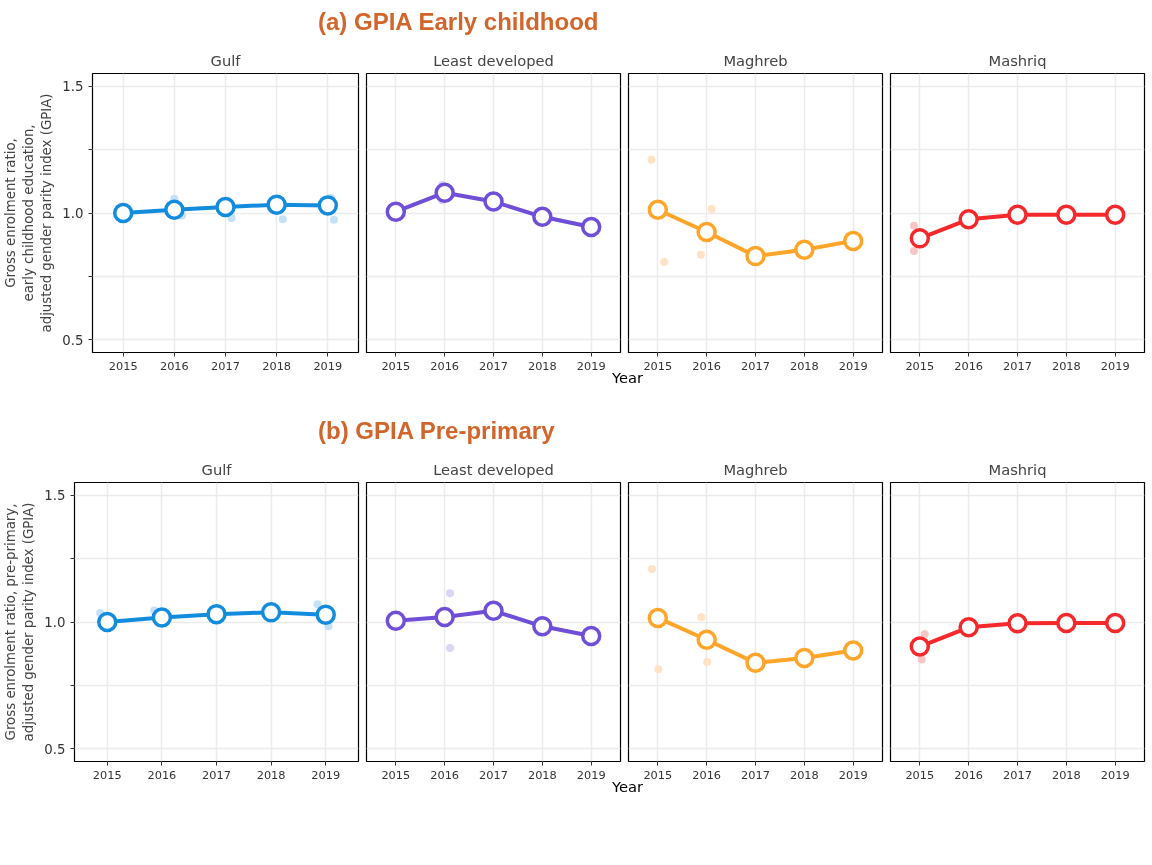  Describe the element at coordinates (20, 622) in the screenshot. I see `y-axis-title: Gross enrolment ratio, pre-primary, adjusted gender parity index (GPIA)` at that location.